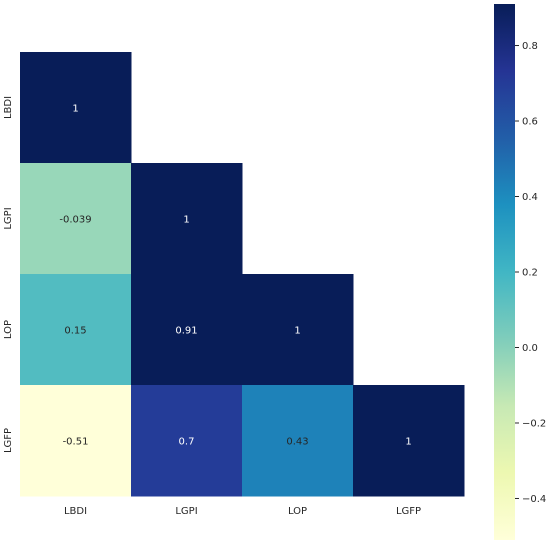 The height and width of the screenshot is (548, 550). What do you see at coordinates (530, 122) in the screenshot?
I see `colorbar-tick-label: 0.6` at bounding box center [530, 122].